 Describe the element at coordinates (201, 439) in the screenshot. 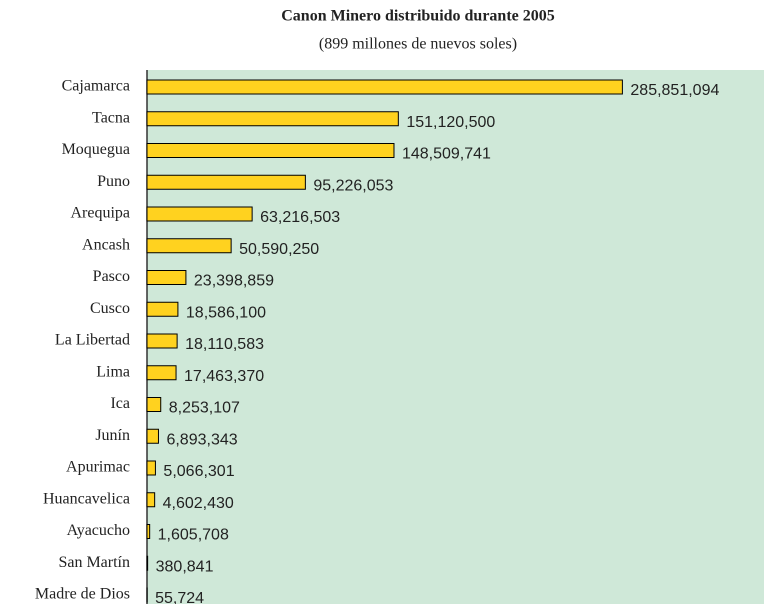

I see `value-label: 6,893,343` at that location.